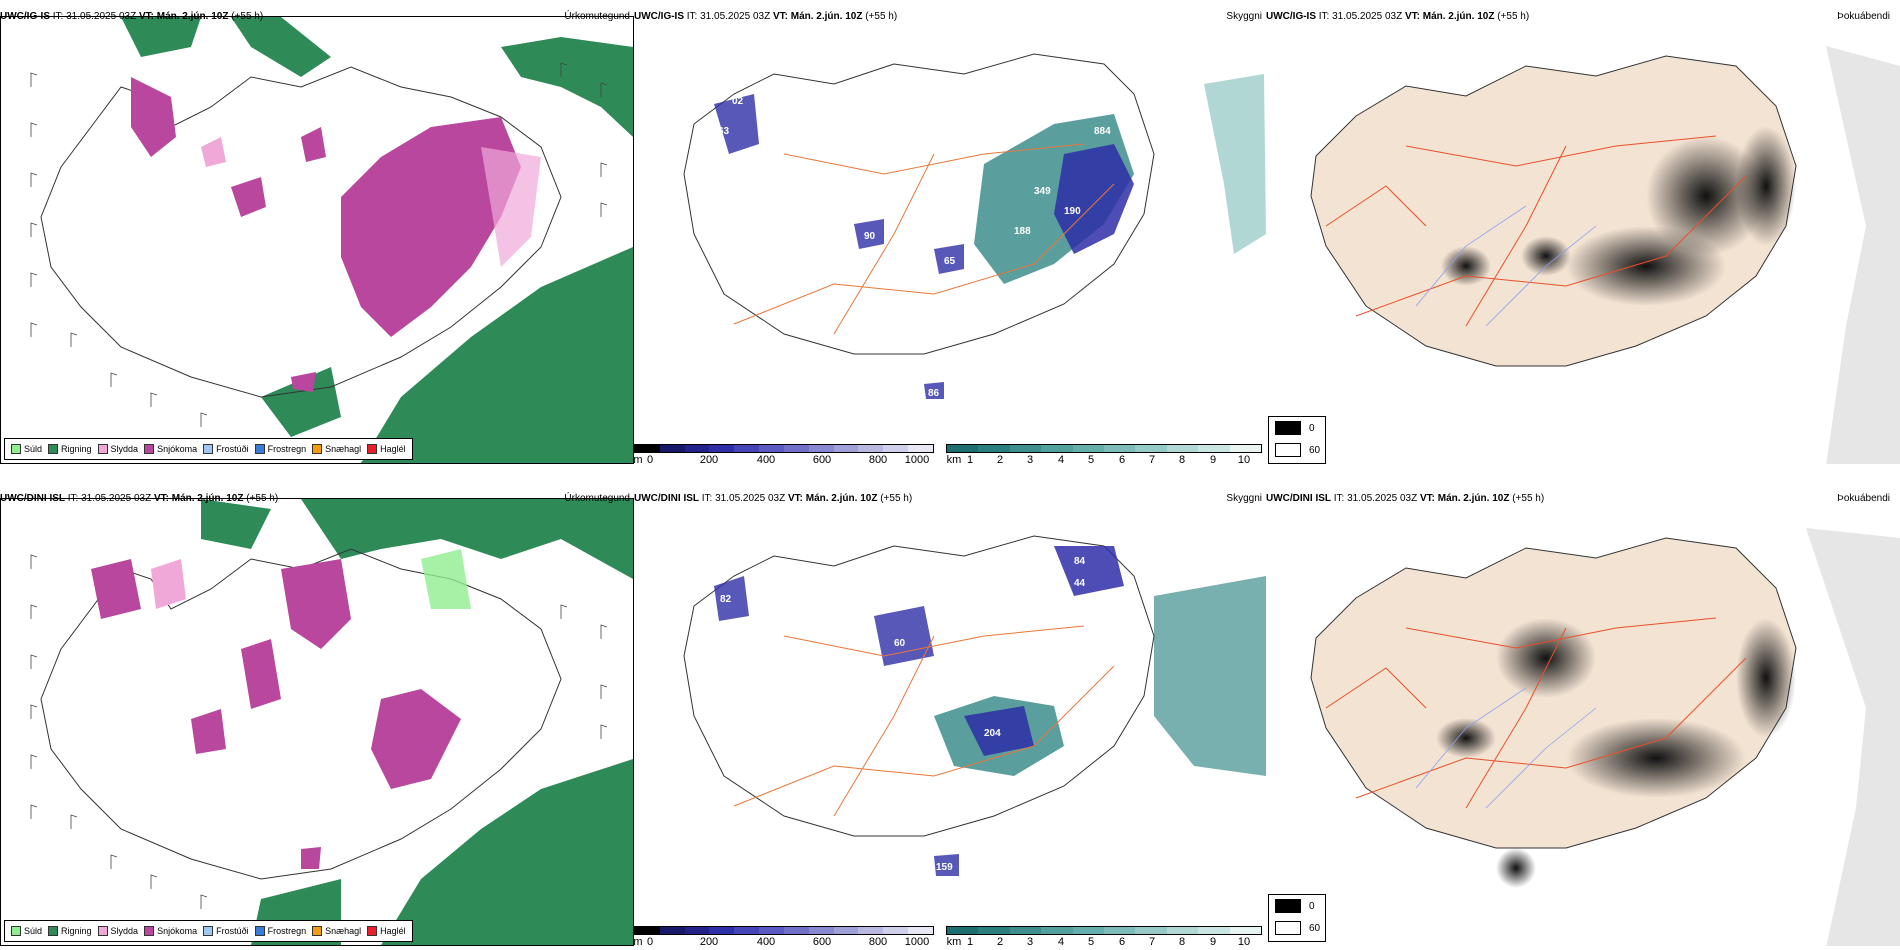  What do you see at coordinates (1182, 459) in the screenshot?
I see `vb-tick: 8` at bounding box center [1182, 459].